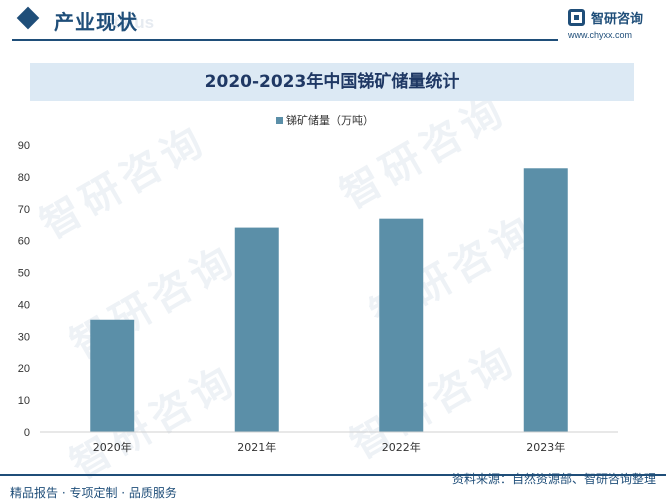 Image resolution: width=666 pixels, height=503 pixels. Describe the element at coordinates (24, 305) in the screenshot. I see `y-tick-label: 40` at that location.